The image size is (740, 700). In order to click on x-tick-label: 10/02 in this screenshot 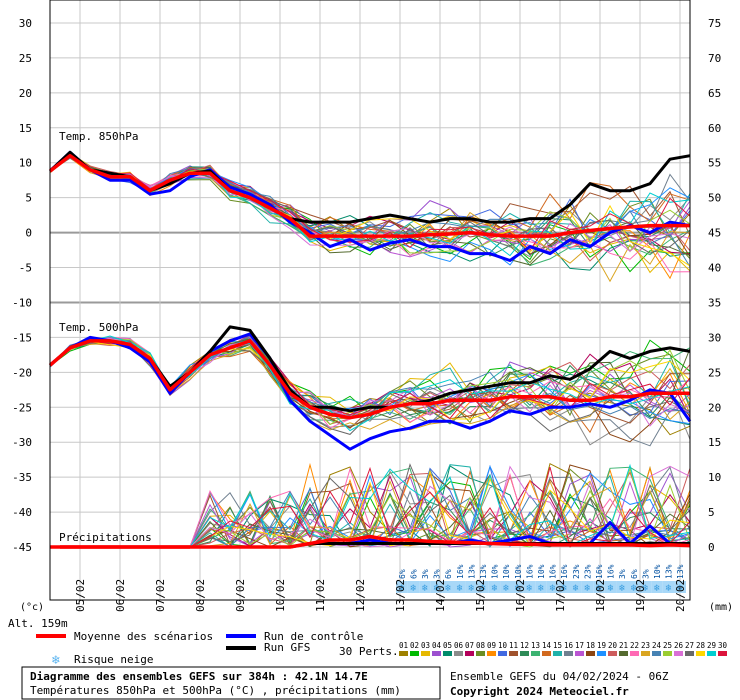, I will do `click(280, 595)`.